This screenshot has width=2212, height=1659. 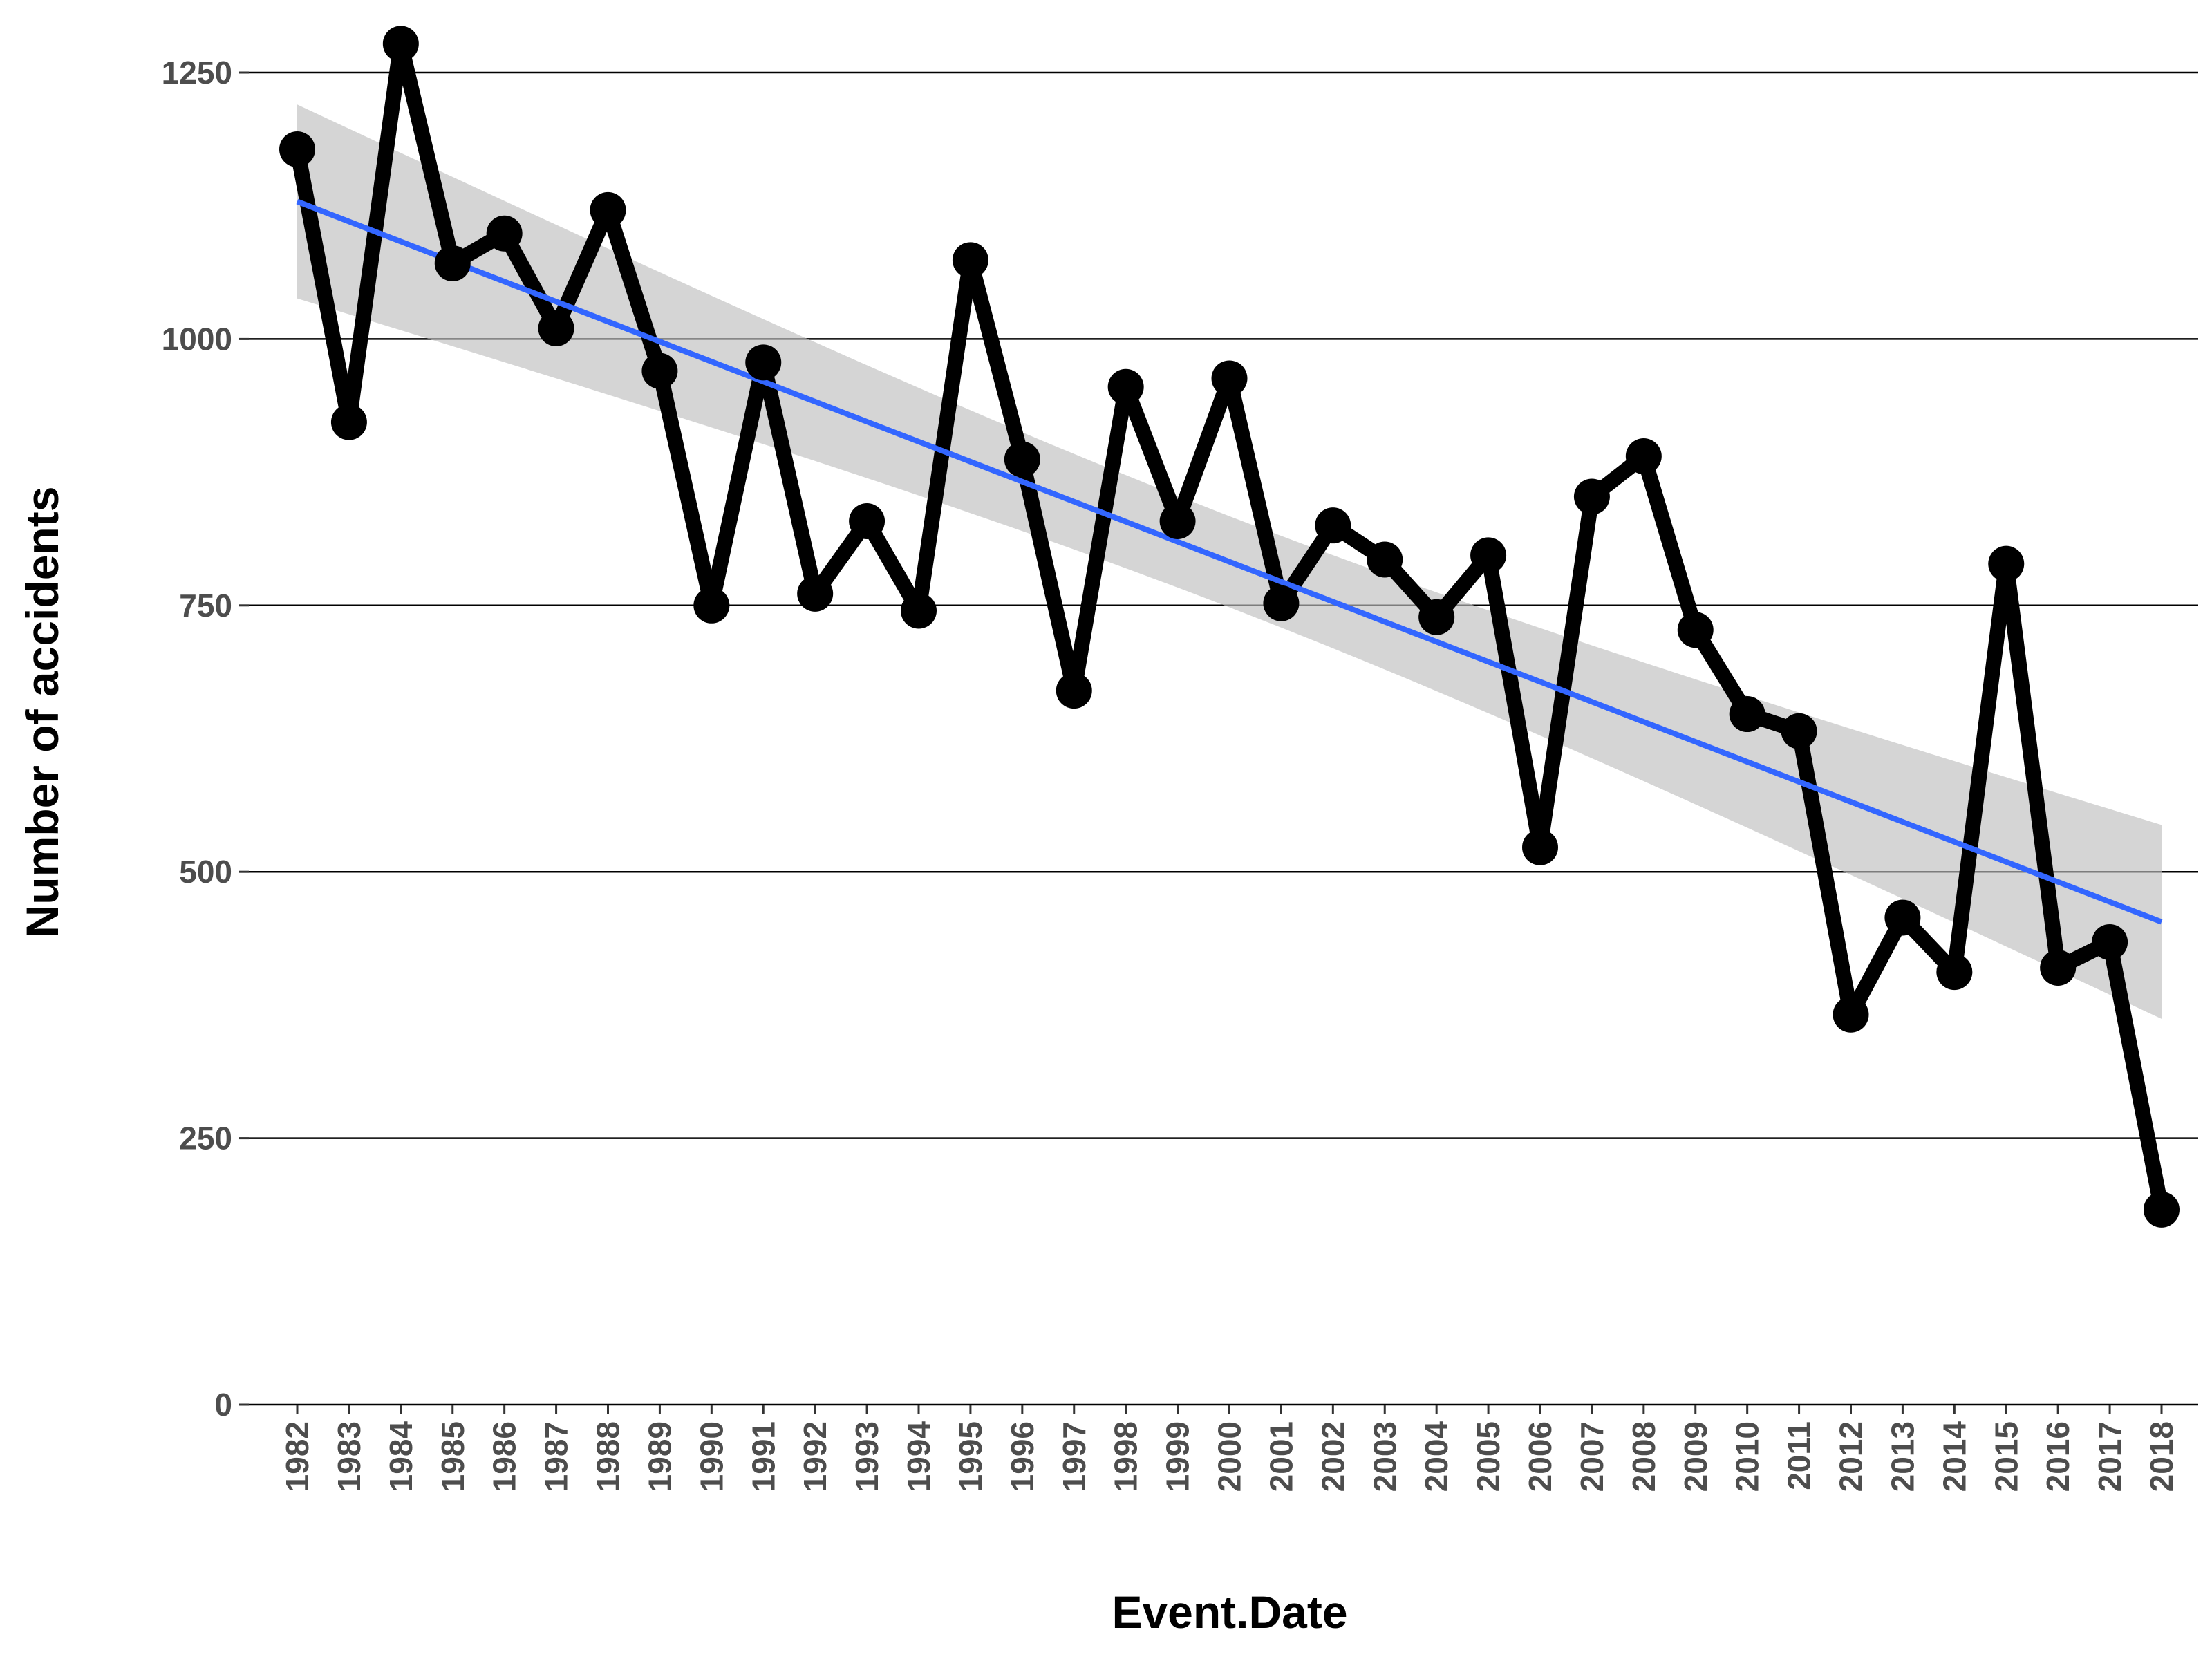 I want to click on x-tick-label: 2009, so click(x=1696, y=1456).